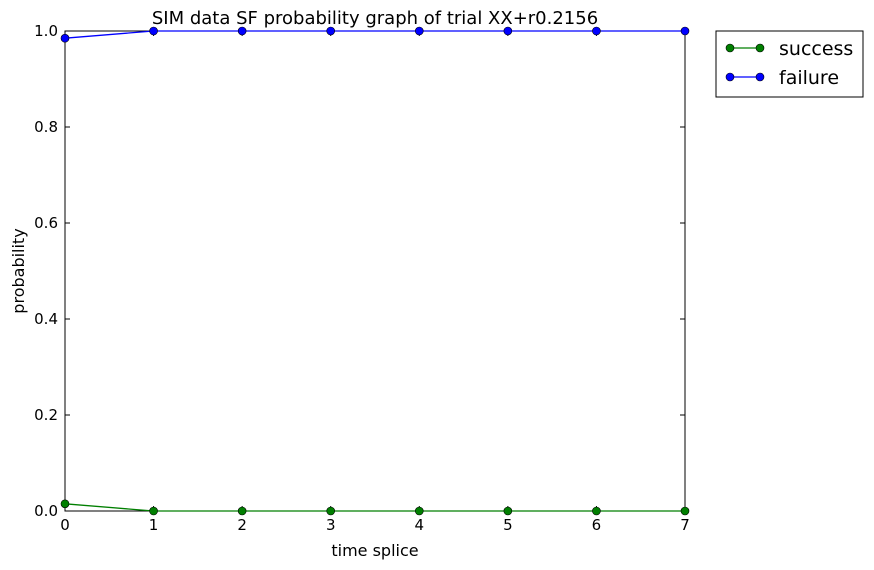 Image resolution: width=874 pixels, height=570 pixels. What do you see at coordinates (154, 525) in the screenshot?
I see `x-tick-label: 1` at bounding box center [154, 525].